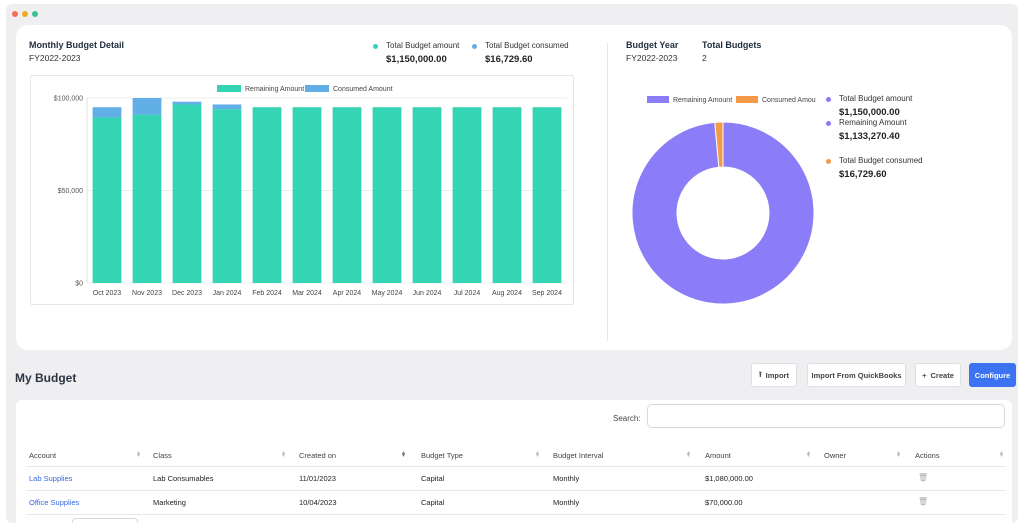  Describe the element at coordinates (387, 293) in the screenshot. I see `x-tick-label: May 2024` at that location.